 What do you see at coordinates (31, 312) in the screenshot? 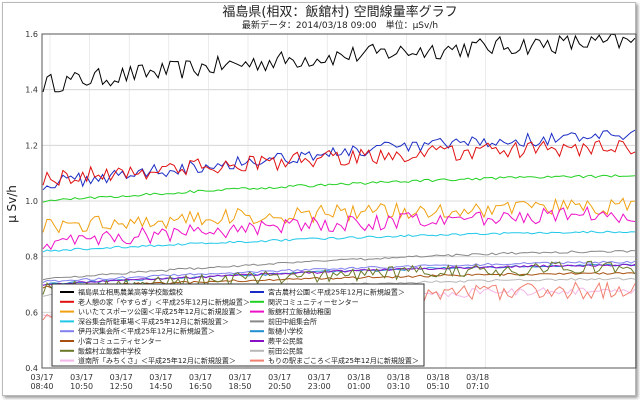
I see `y-tick-label: 0.6` at bounding box center [31, 312].